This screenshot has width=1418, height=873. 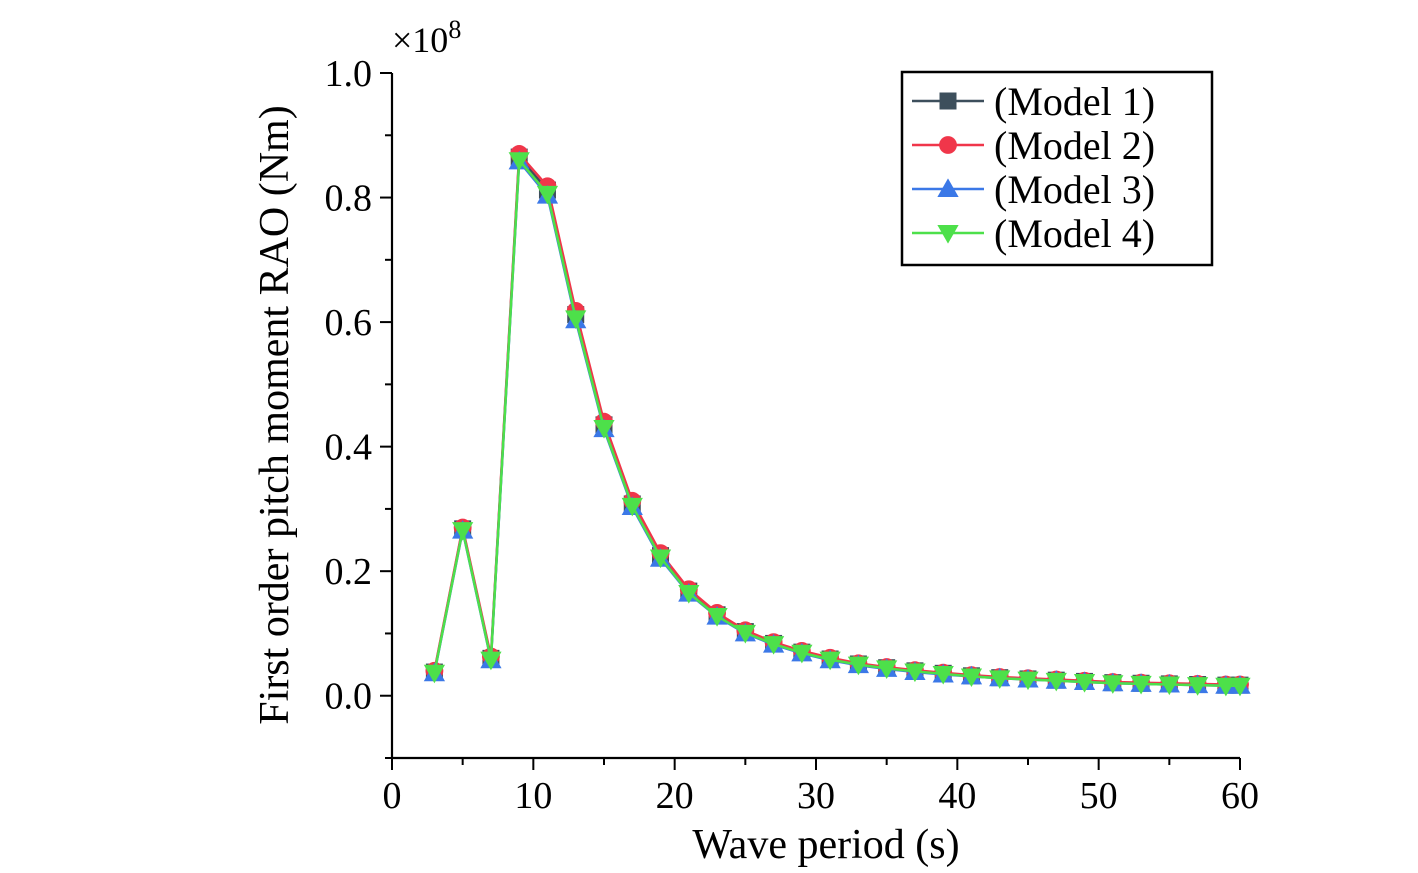 What do you see at coordinates (349, 697) in the screenshot?
I see `y-tick-label: 0.0` at bounding box center [349, 697].